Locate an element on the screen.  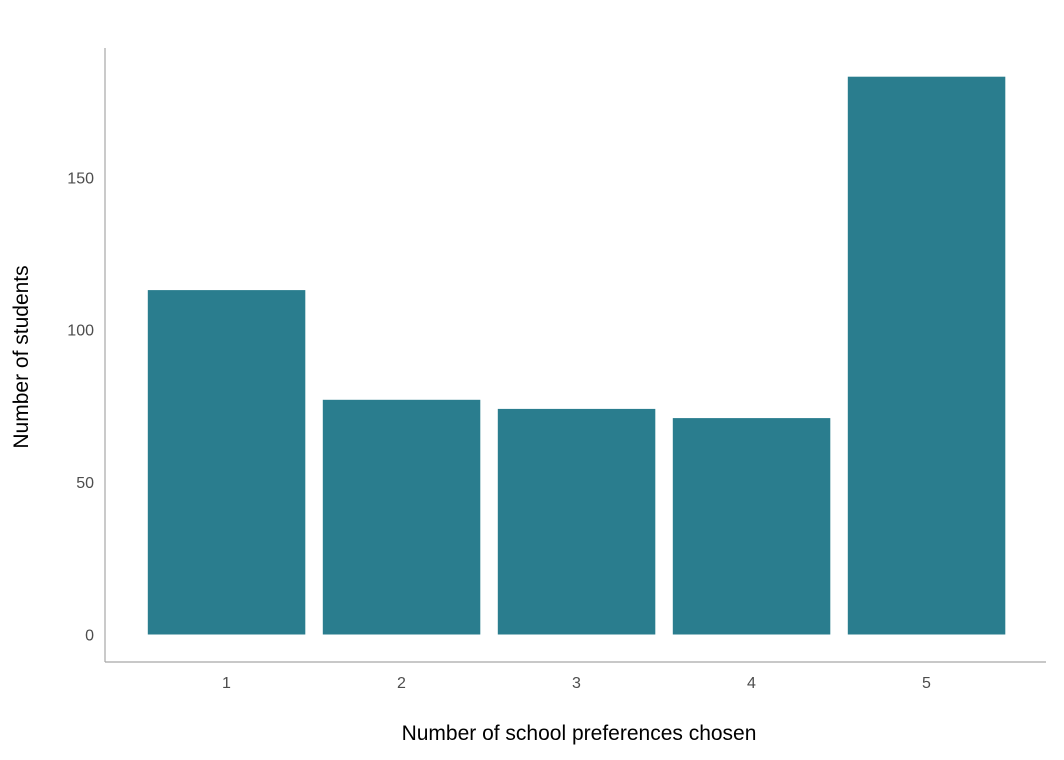
x-tick-label-5: 5 is located at coordinates (926, 683).